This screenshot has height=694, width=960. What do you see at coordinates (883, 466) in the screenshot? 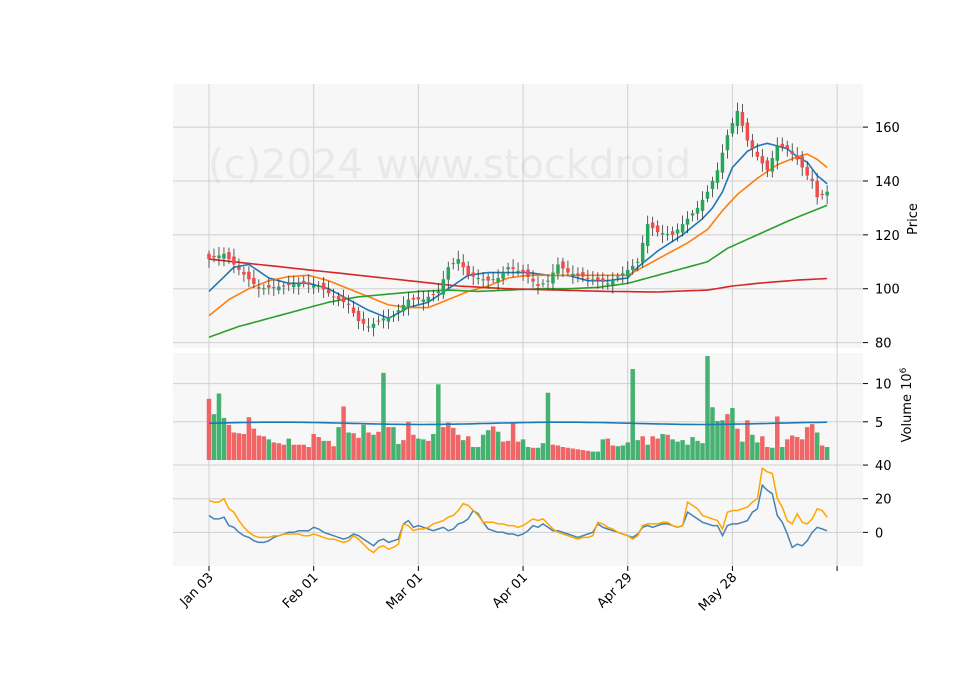
I see `oscillator-y-tick-label: 40` at bounding box center [883, 466].